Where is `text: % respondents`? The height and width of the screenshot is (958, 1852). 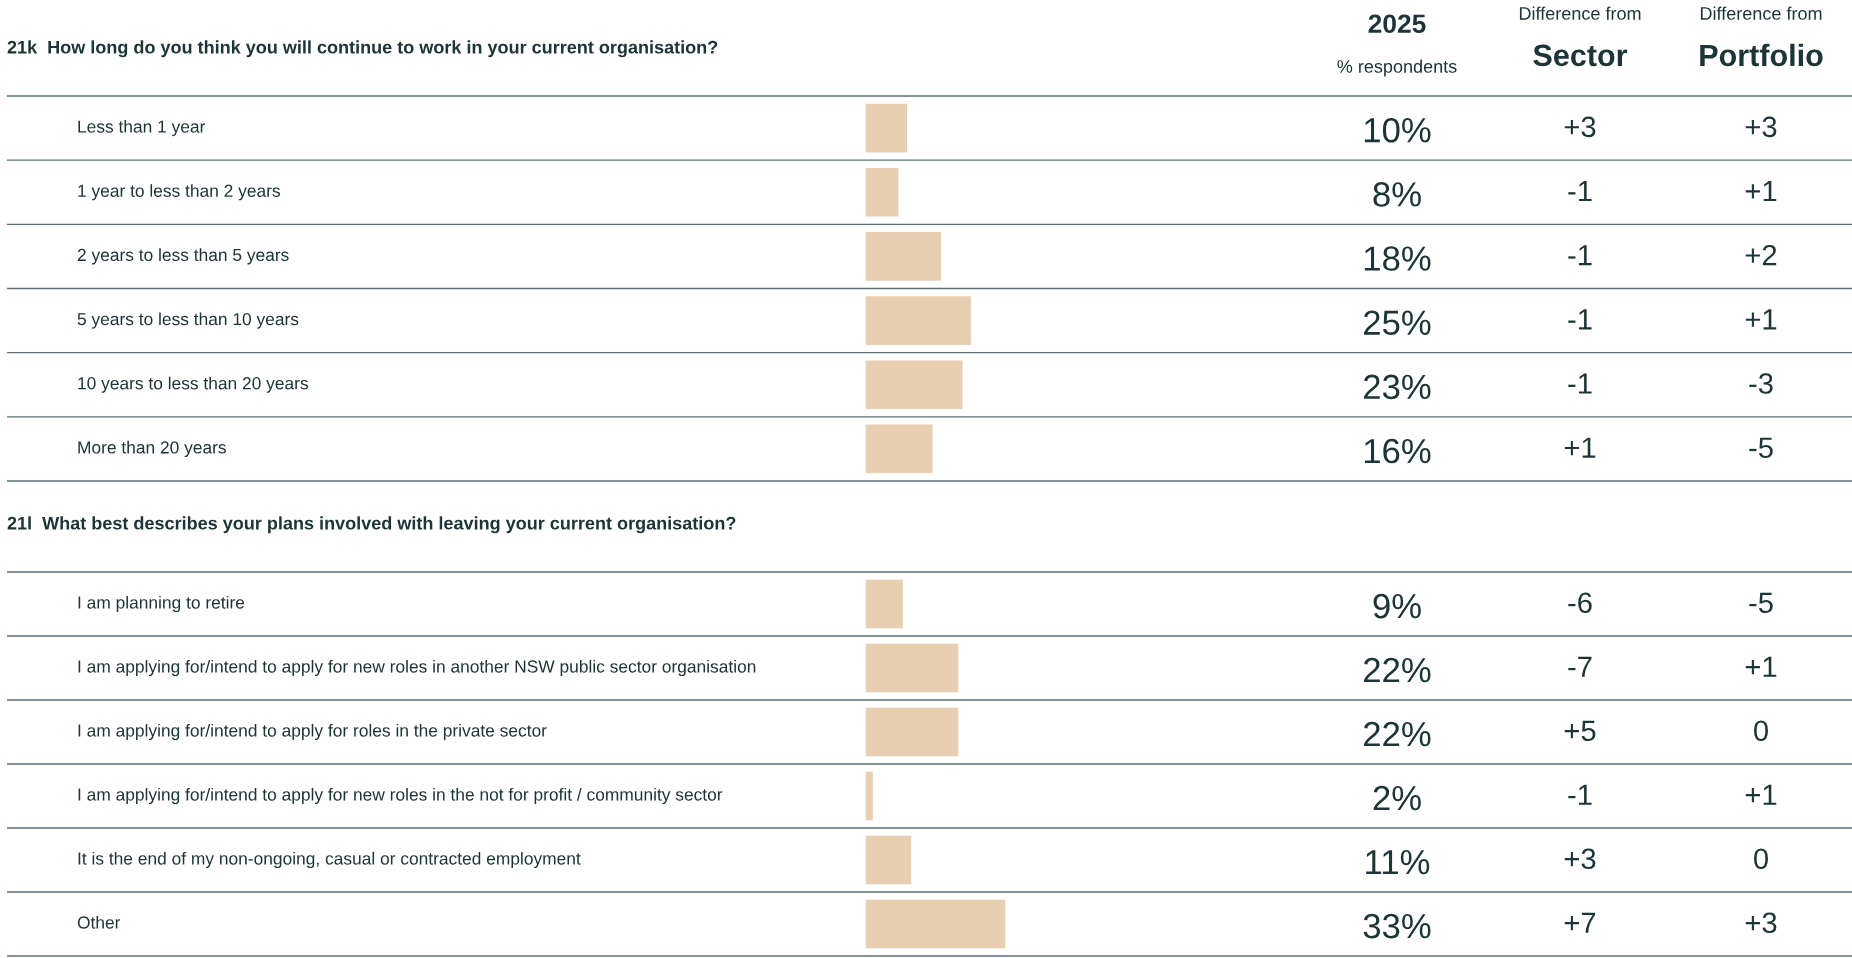 text: % respondents is located at coordinates (1397, 68).